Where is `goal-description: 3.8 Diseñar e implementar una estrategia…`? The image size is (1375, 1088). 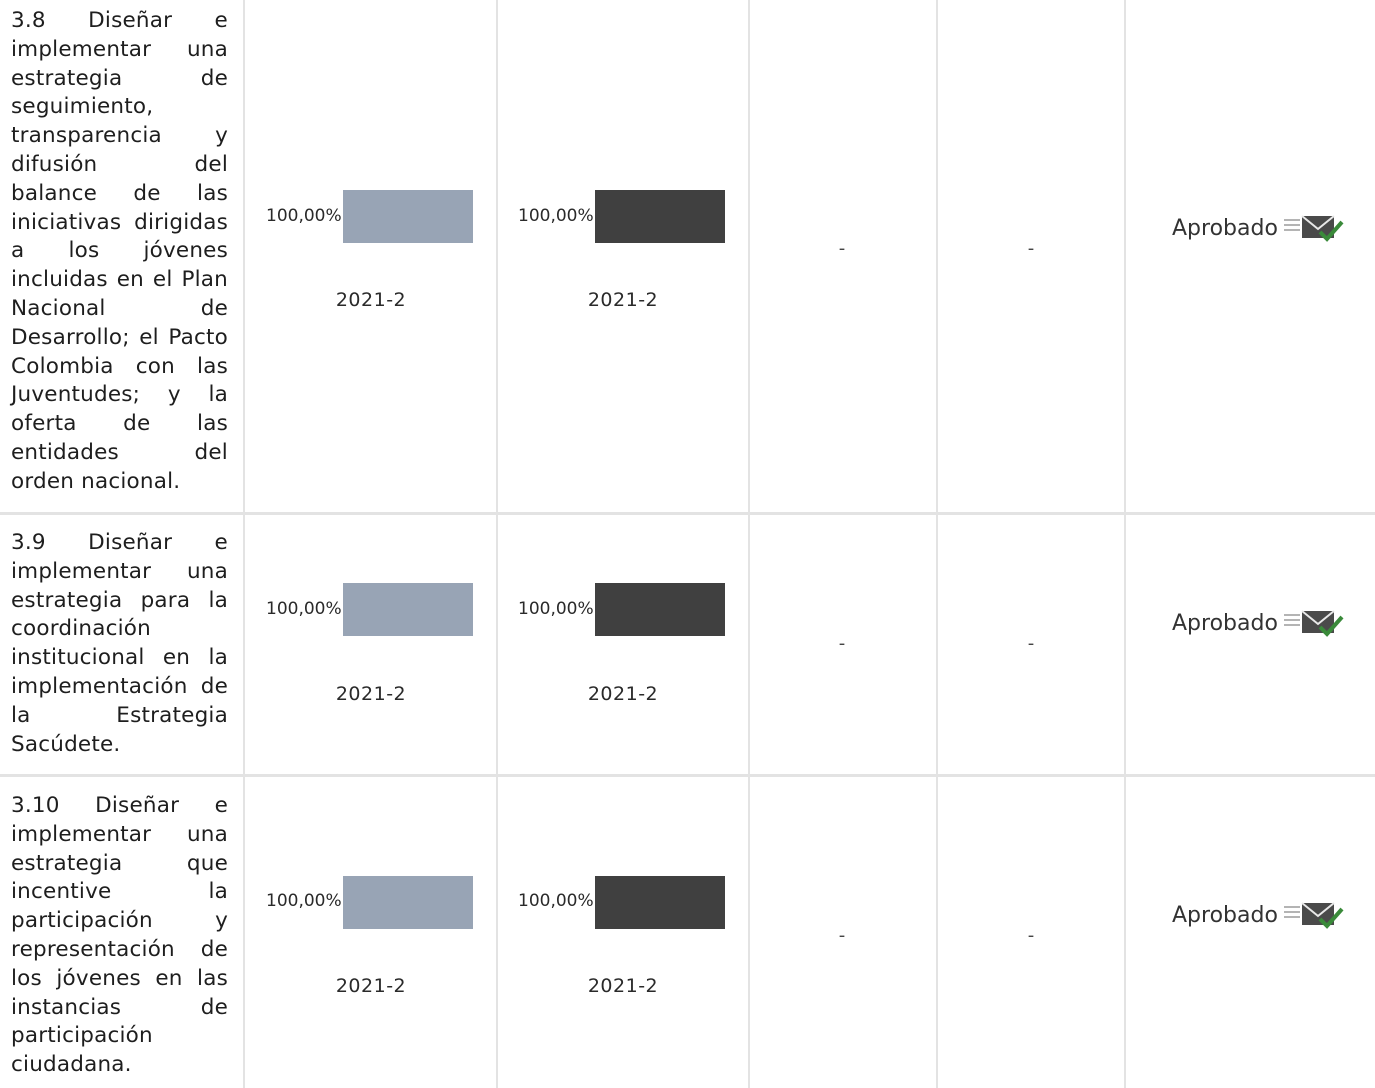 goal-description: 3.8 Diseñar e implementar una estrategia… is located at coordinates (119, 251).